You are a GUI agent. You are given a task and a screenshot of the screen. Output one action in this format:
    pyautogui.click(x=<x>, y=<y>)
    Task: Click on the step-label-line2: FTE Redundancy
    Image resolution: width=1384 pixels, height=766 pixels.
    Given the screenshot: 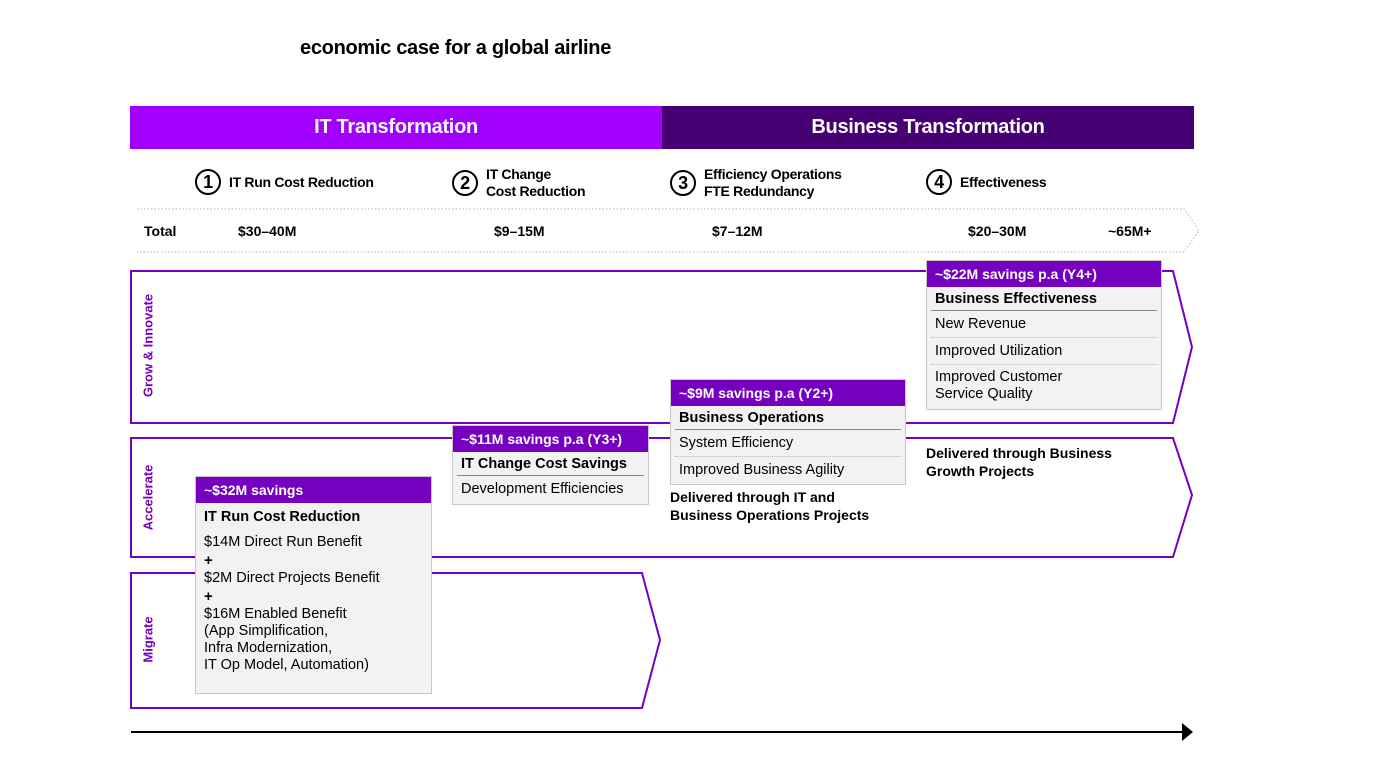 What is the action you would take?
    pyautogui.click(x=759, y=191)
    